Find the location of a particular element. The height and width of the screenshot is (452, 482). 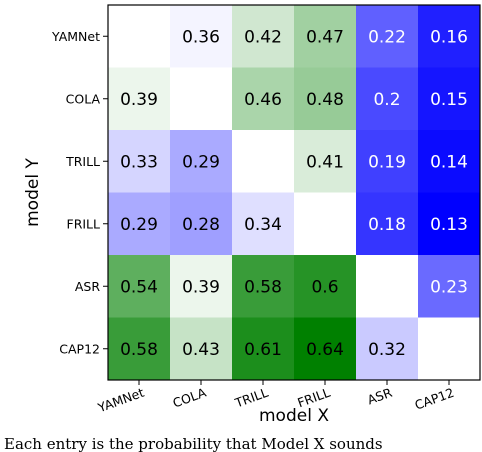

cell-value-label: 0.2 is located at coordinates (386, 100).